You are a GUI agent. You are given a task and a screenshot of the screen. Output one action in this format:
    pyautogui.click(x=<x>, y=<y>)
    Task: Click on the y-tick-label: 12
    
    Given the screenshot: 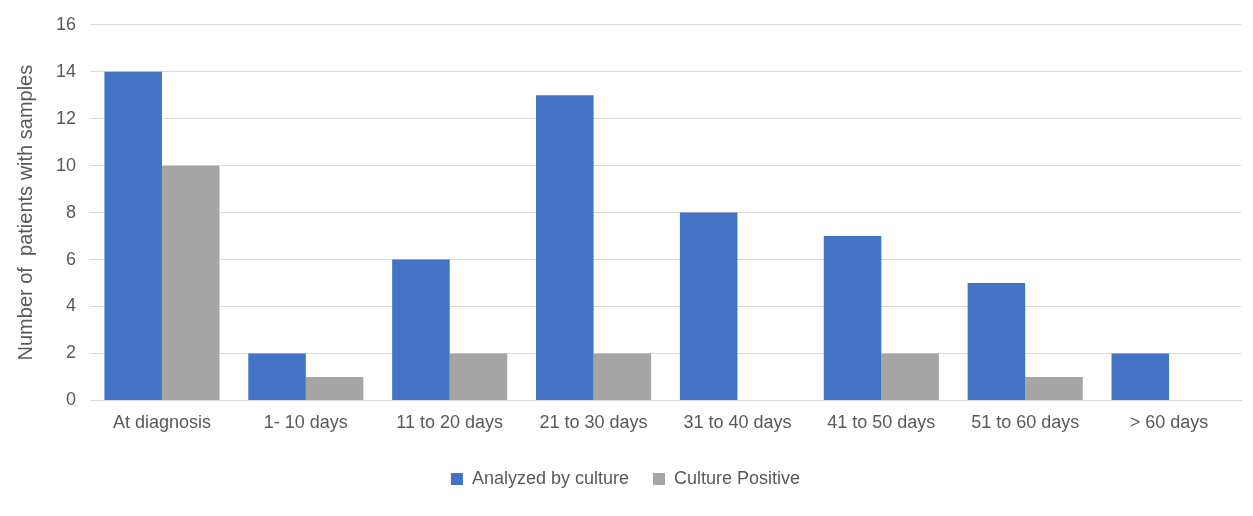 What is the action you would take?
    pyautogui.click(x=66, y=117)
    